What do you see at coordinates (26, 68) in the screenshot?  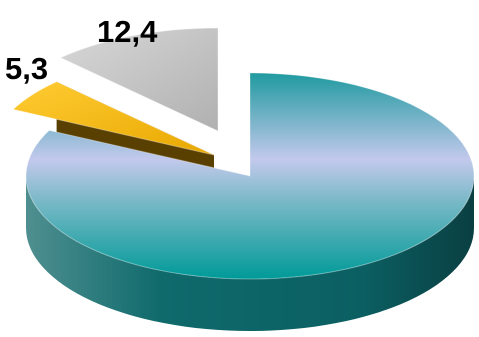 I see `data-label-1: 5,3` at bounding box center [26, 68].